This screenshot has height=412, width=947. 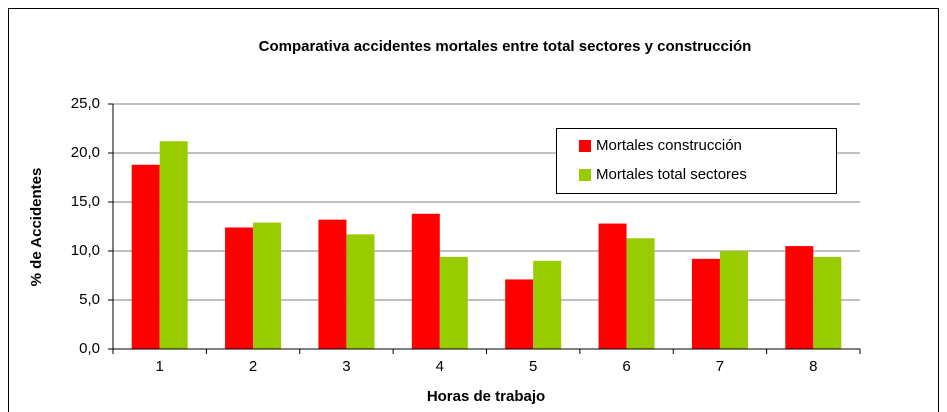 What do you see at coordinates (626, 366) in the screenshot?
I see `x-tick-label: 6` at bounding box center [626, 366].